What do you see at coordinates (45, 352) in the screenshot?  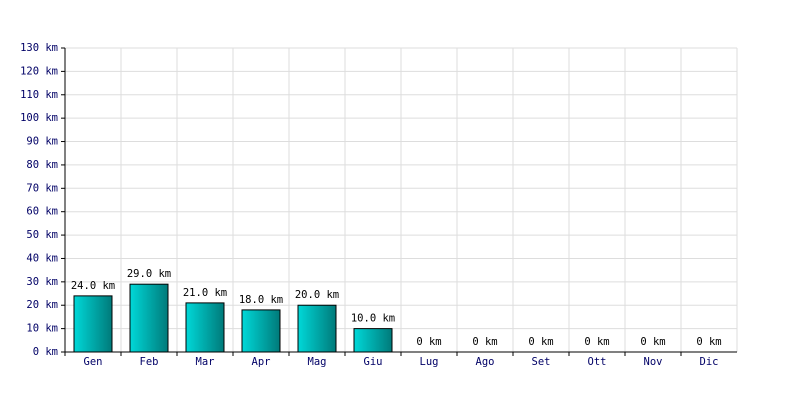 I see `y-tick-label: 0 km` at bounding box center [45, 352].